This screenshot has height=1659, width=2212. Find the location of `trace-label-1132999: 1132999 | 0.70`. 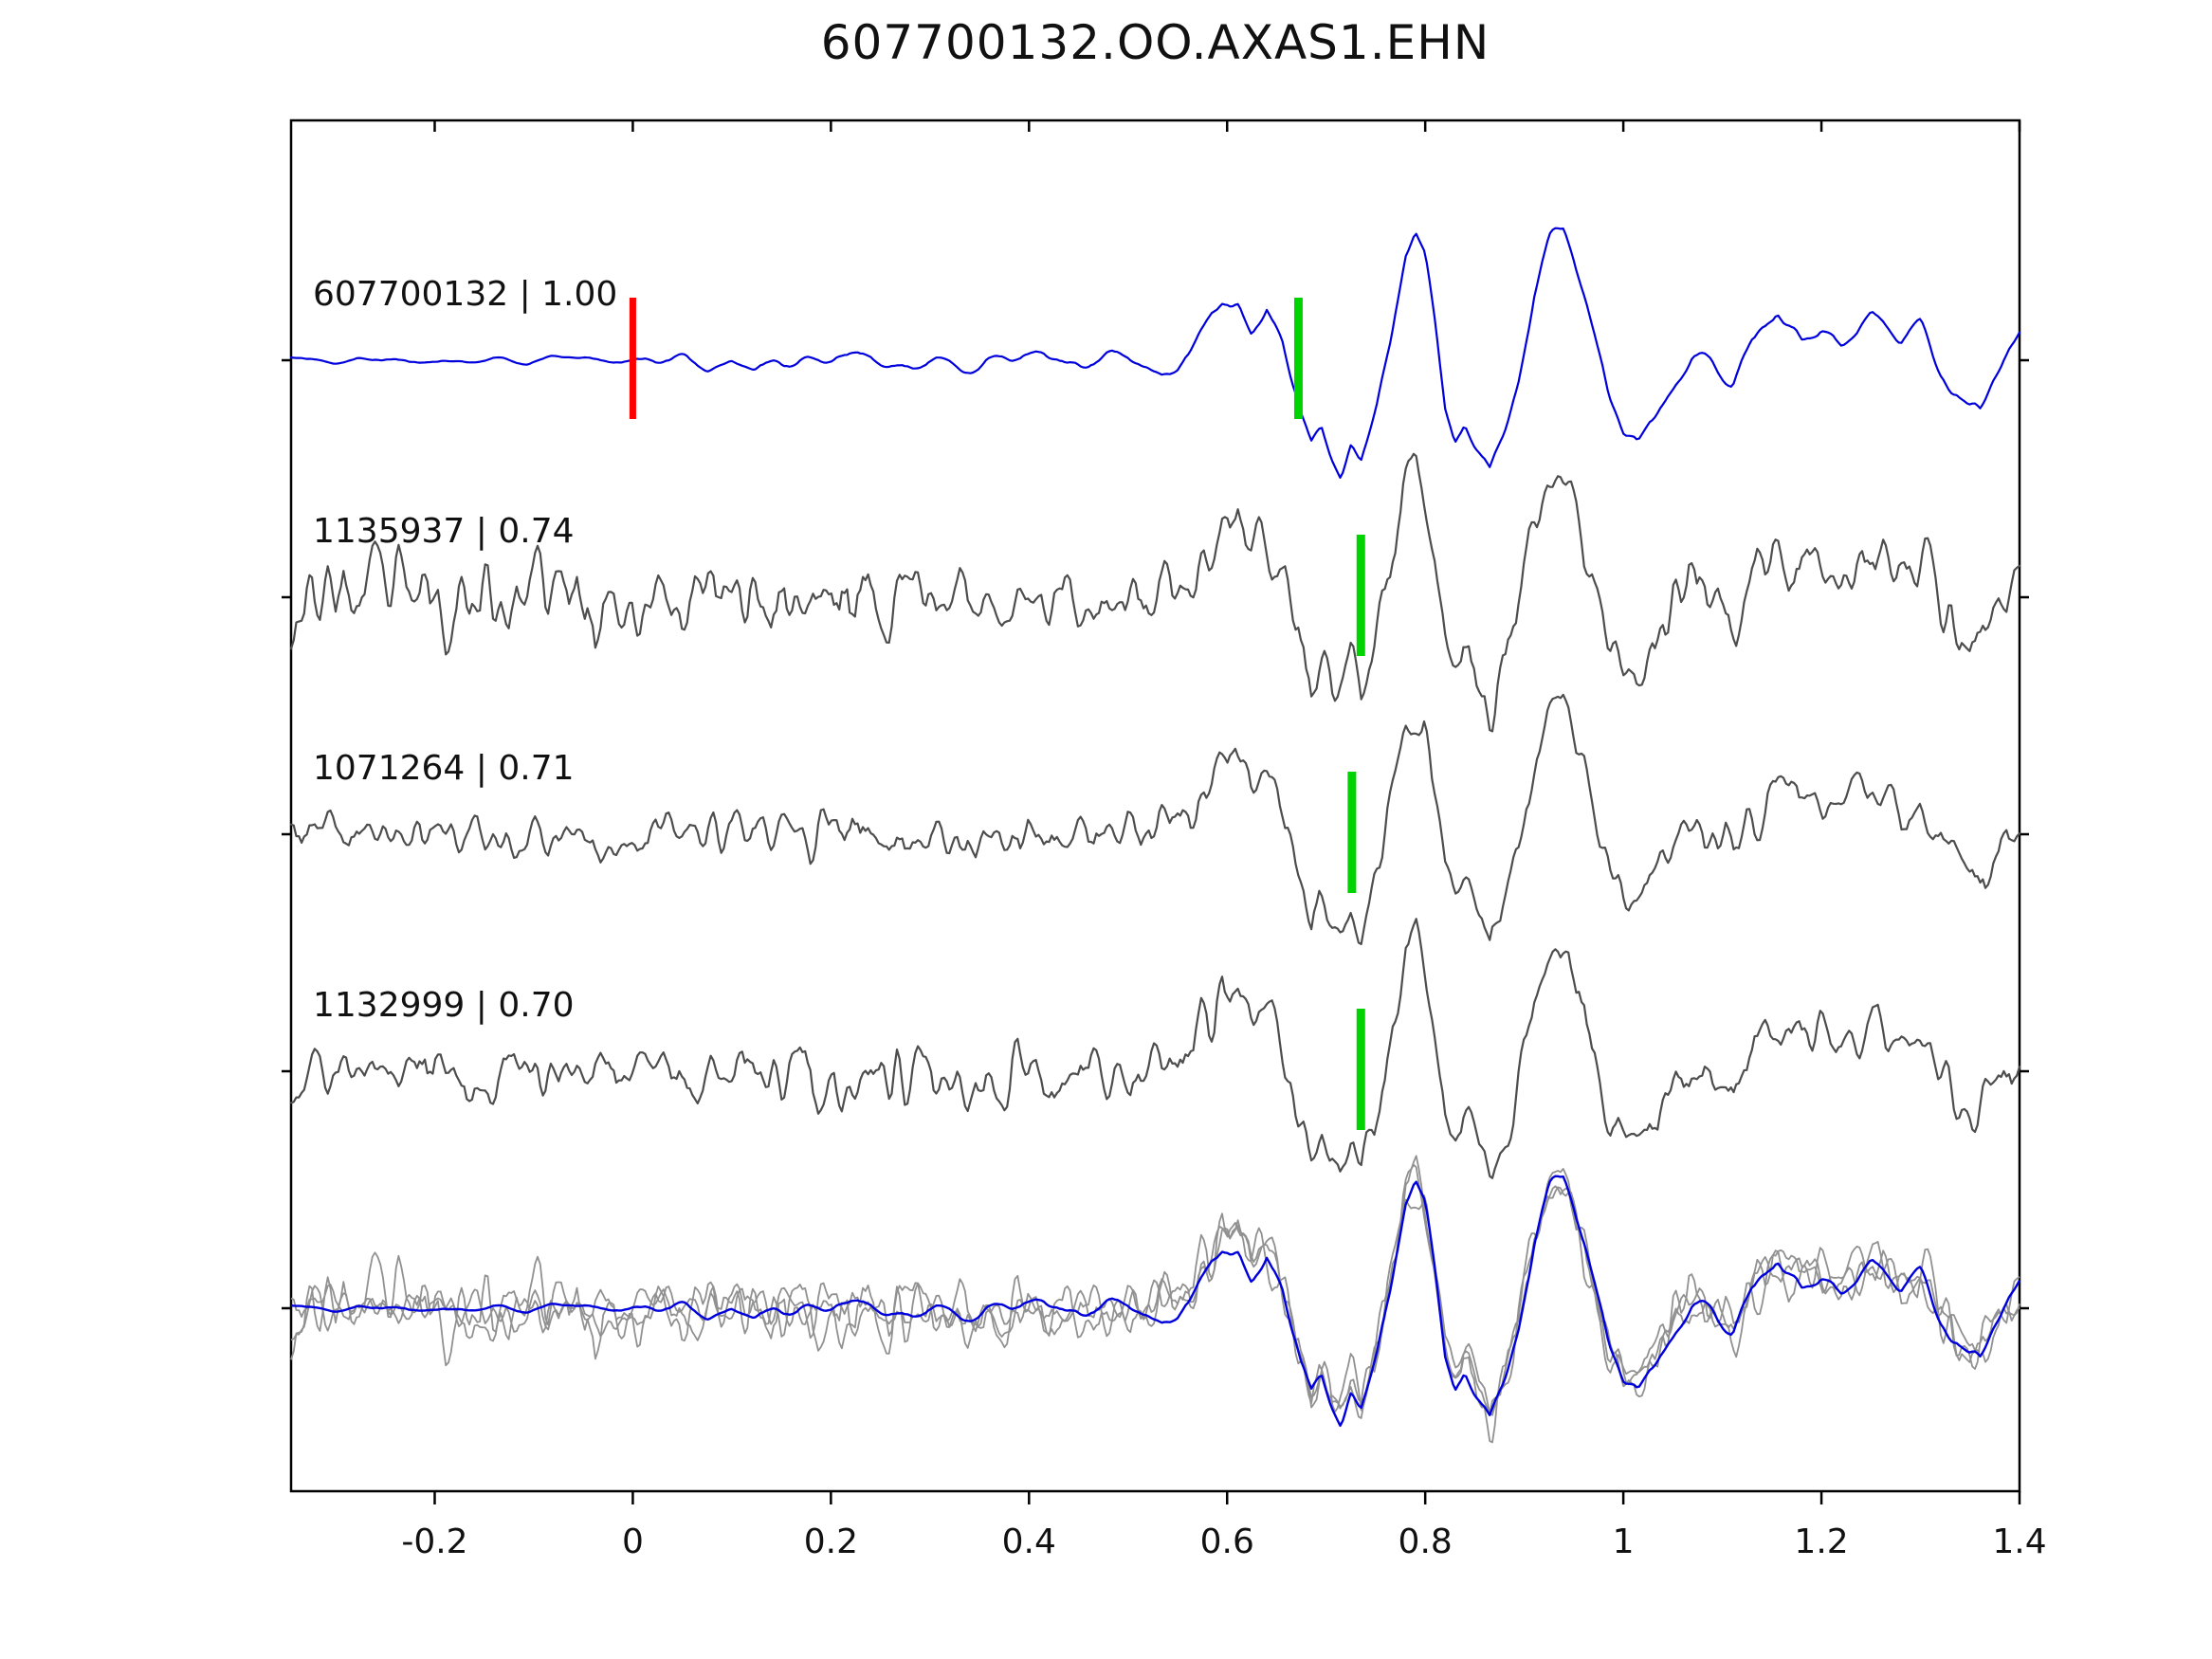

trace-label-1132999: 1132999 | 0.70 is located at coordinates (444, 1005).